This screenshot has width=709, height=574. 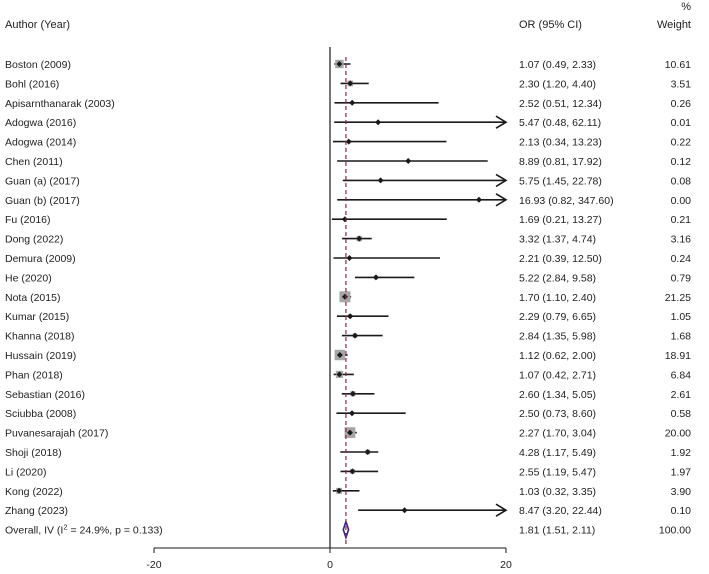 What do you see at coordinates (34, 492) in the screenshot?
I see `study-label: Kong (2022)` at bounding box center [34, 492].